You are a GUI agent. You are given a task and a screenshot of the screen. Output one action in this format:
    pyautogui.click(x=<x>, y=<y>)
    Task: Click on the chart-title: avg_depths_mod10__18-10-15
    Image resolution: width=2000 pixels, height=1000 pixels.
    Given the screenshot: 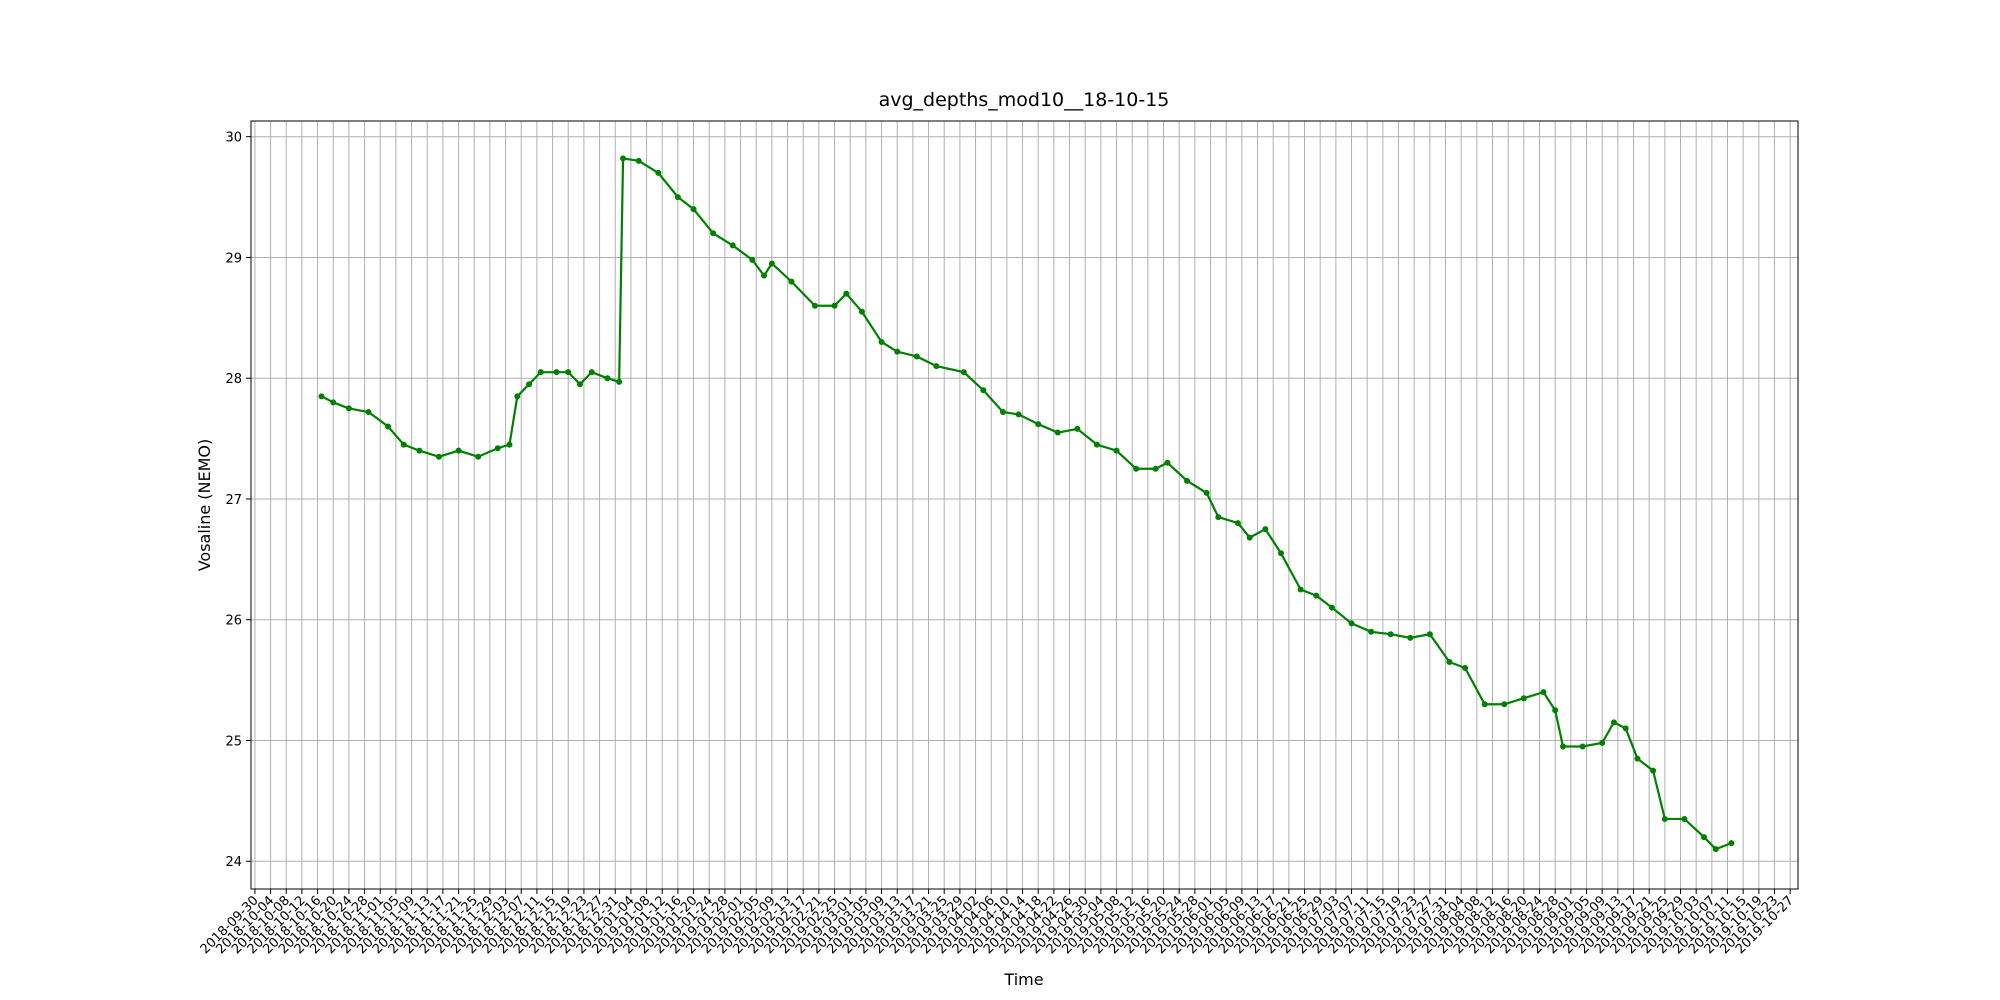 What is the action you would take?
    pyautogui.click(x=1024, y=100)
    